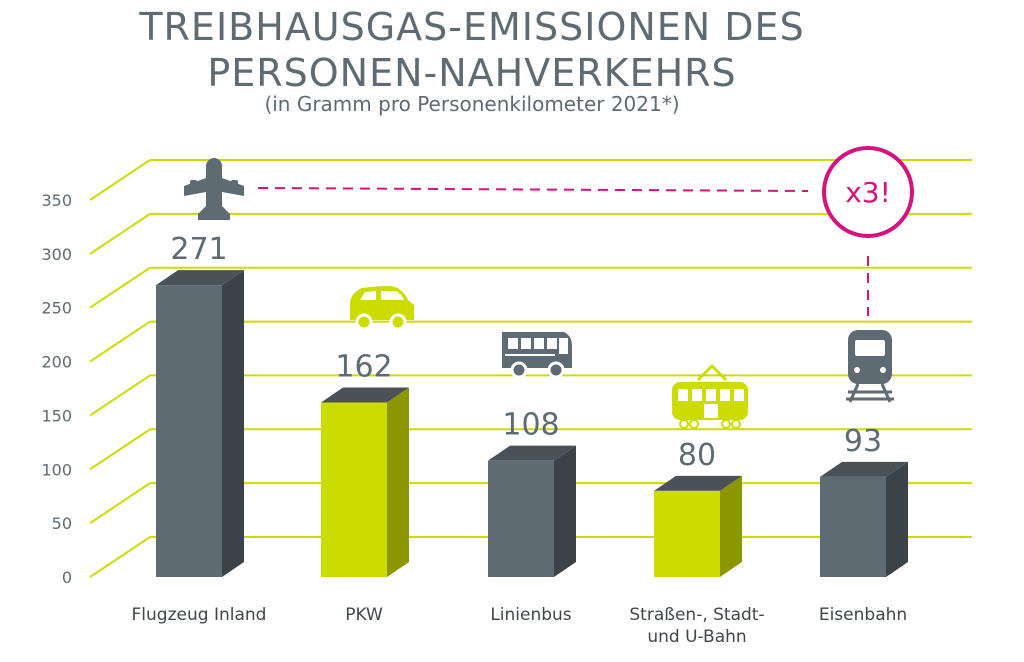 The height and width of the screenshot is (662, 1024). I want to click on y-tick-label: 100, so click(56, 469).